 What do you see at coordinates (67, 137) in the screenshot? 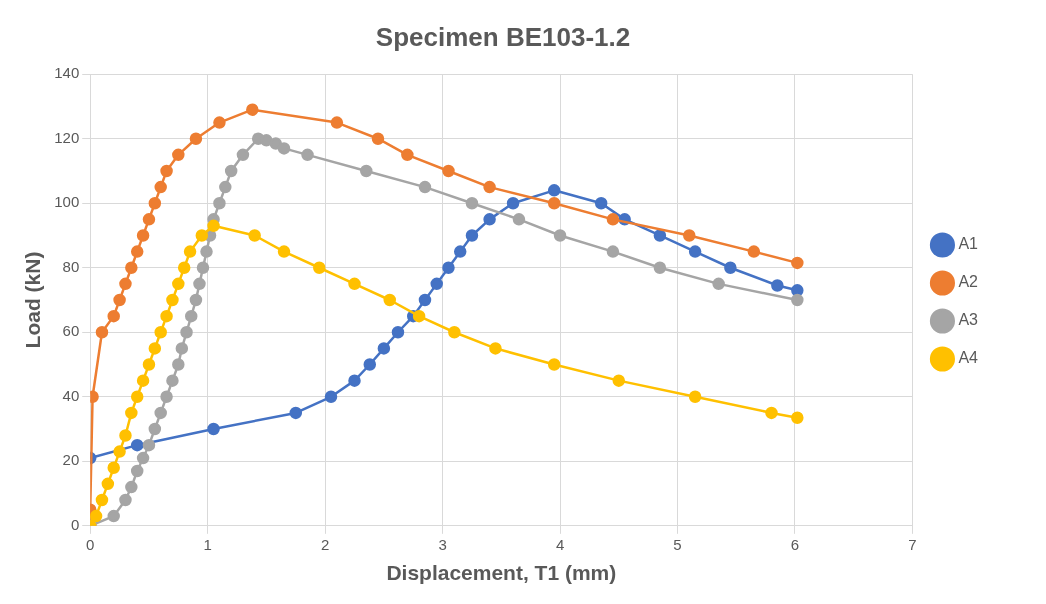
I see `y-tick-label: 120` at bounding box center [67, 137].